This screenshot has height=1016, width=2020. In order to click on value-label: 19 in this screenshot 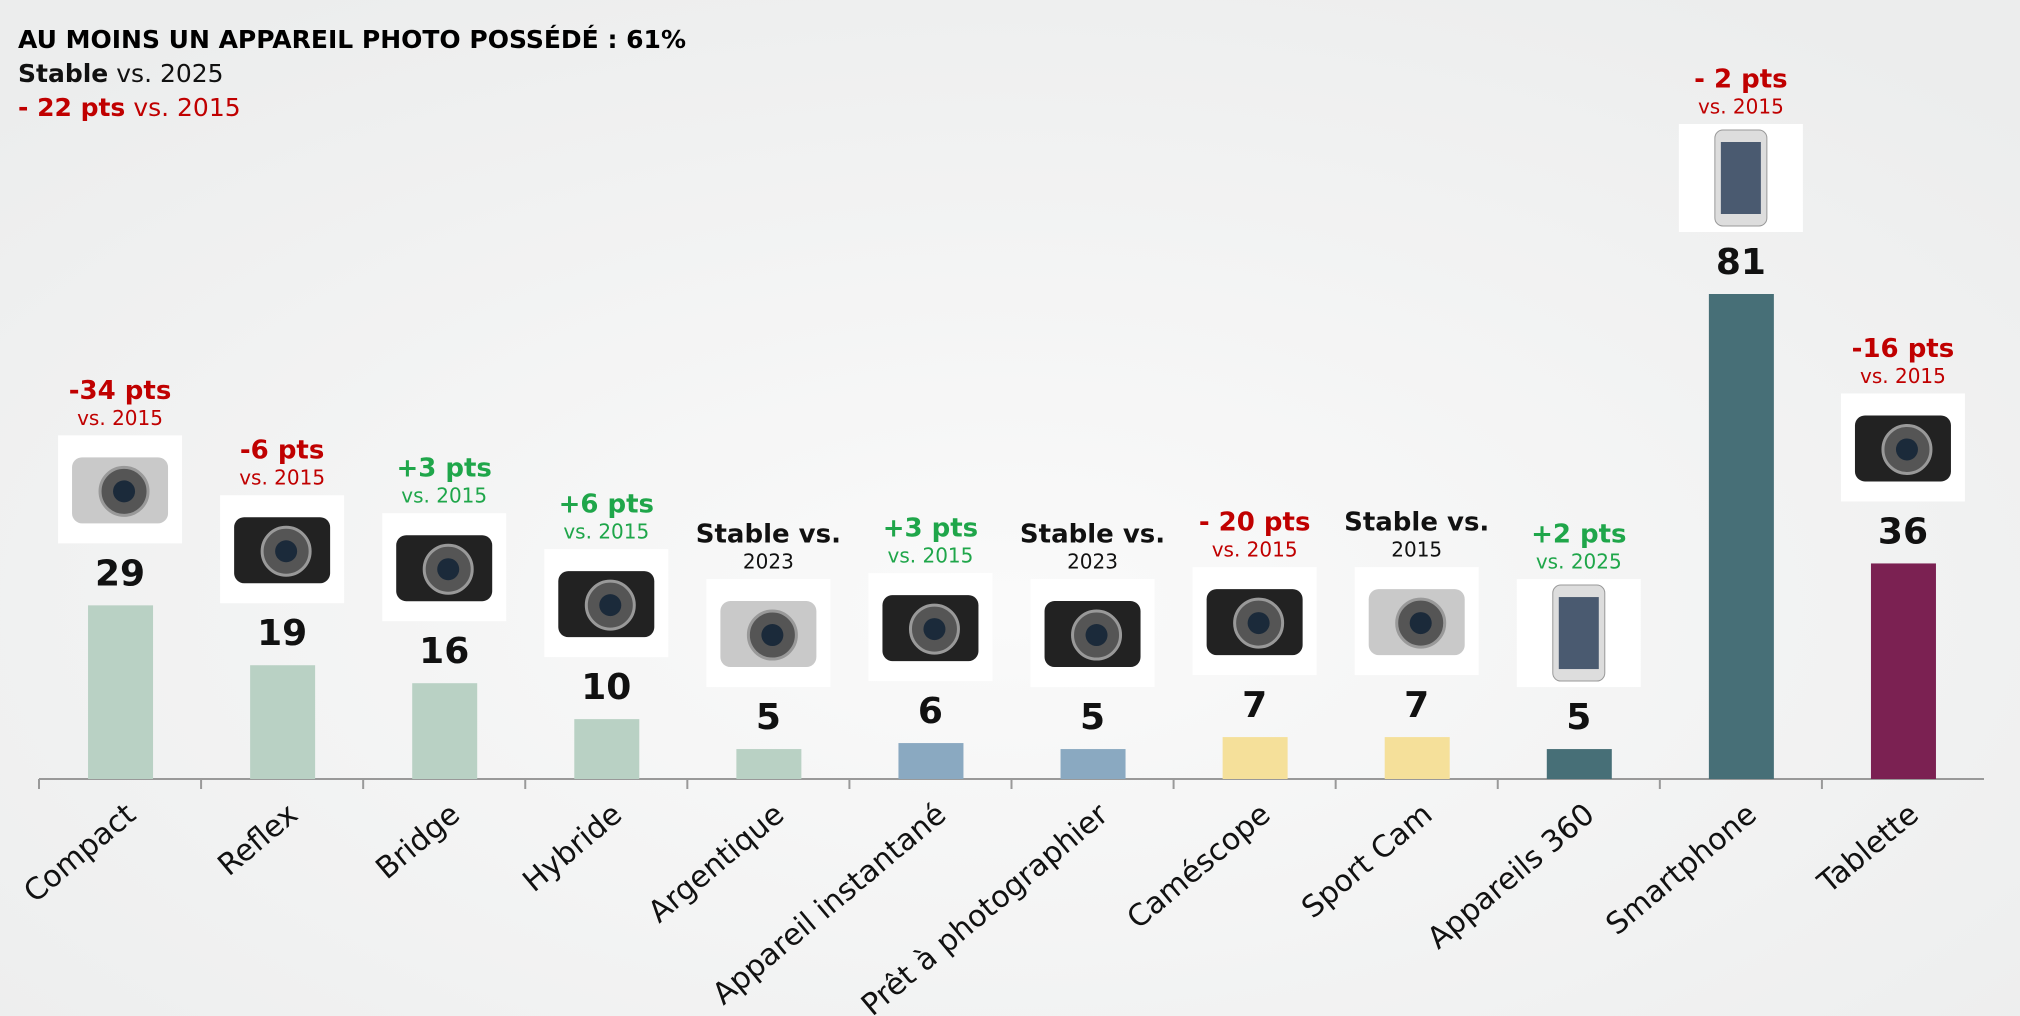, I will do `click(282, 633)`.